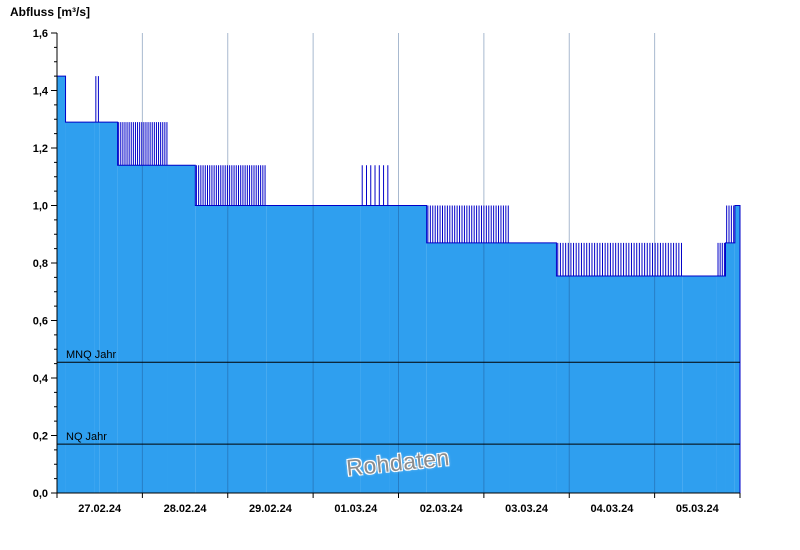  I want to click on y-axis-ticks: 0,0 0,2 0,4 0,6 0,8 1,0 1,2 1,4 1,6, so click(45, 264).